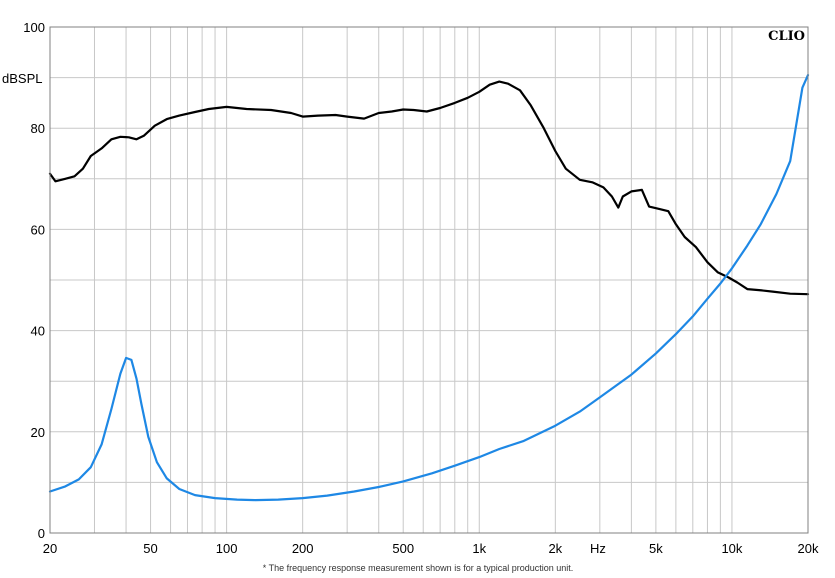  What do you see at coordinates (34, 27) in the screenshot?
I see `y-tick-label: 100` at bounding box center [34, 27].